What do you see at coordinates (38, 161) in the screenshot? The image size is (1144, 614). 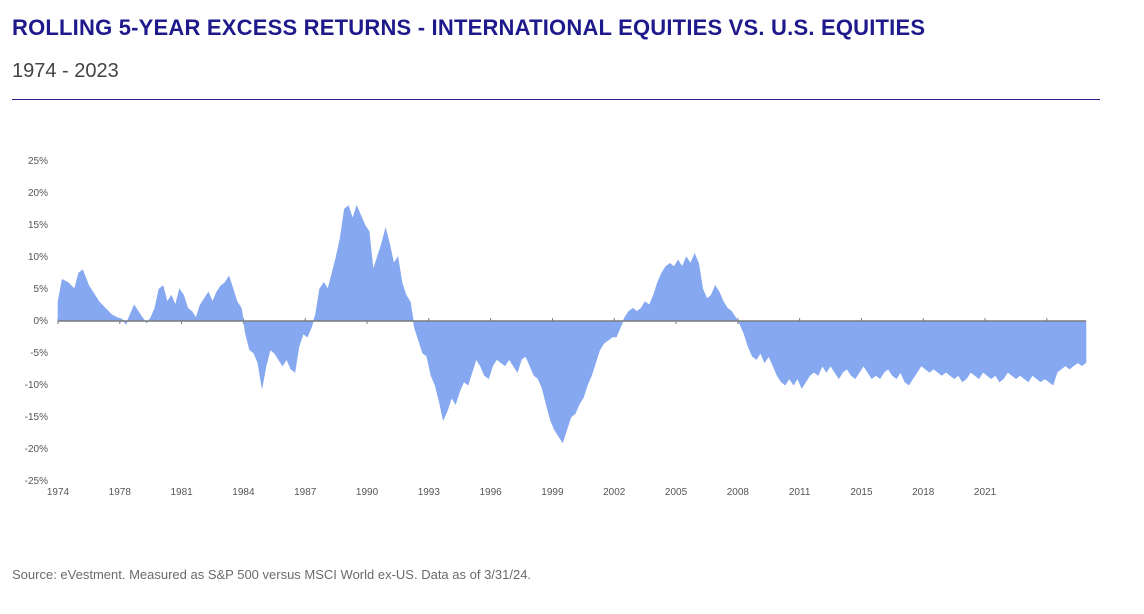 I see `y-tick-label: 25%` at bounding box center [38, 161].